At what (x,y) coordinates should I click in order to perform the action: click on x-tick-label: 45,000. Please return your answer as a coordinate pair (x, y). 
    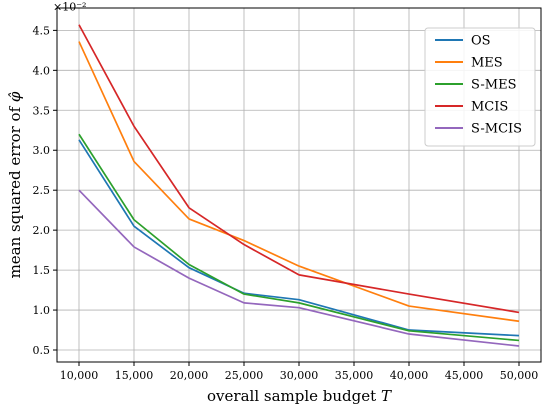
    Looking at the image, I should click on (464, 375).